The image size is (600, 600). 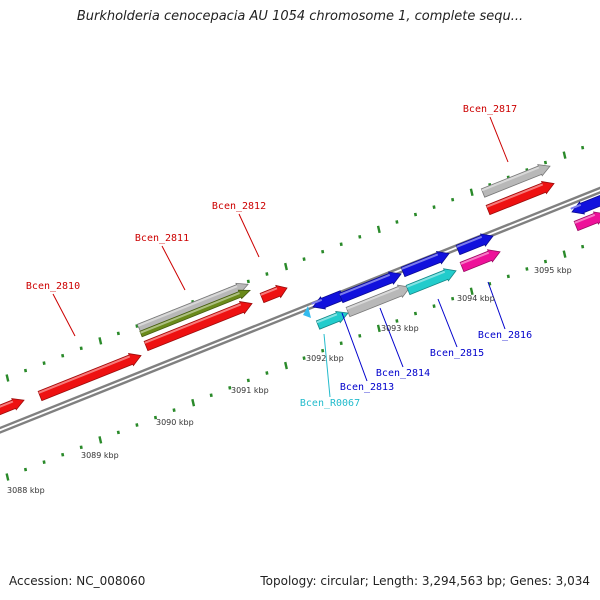 What do you see at coordinates (175, 422) in the screenshot?
I see `kbp-label: 3090 kbp` at bounding box center [175, 422].